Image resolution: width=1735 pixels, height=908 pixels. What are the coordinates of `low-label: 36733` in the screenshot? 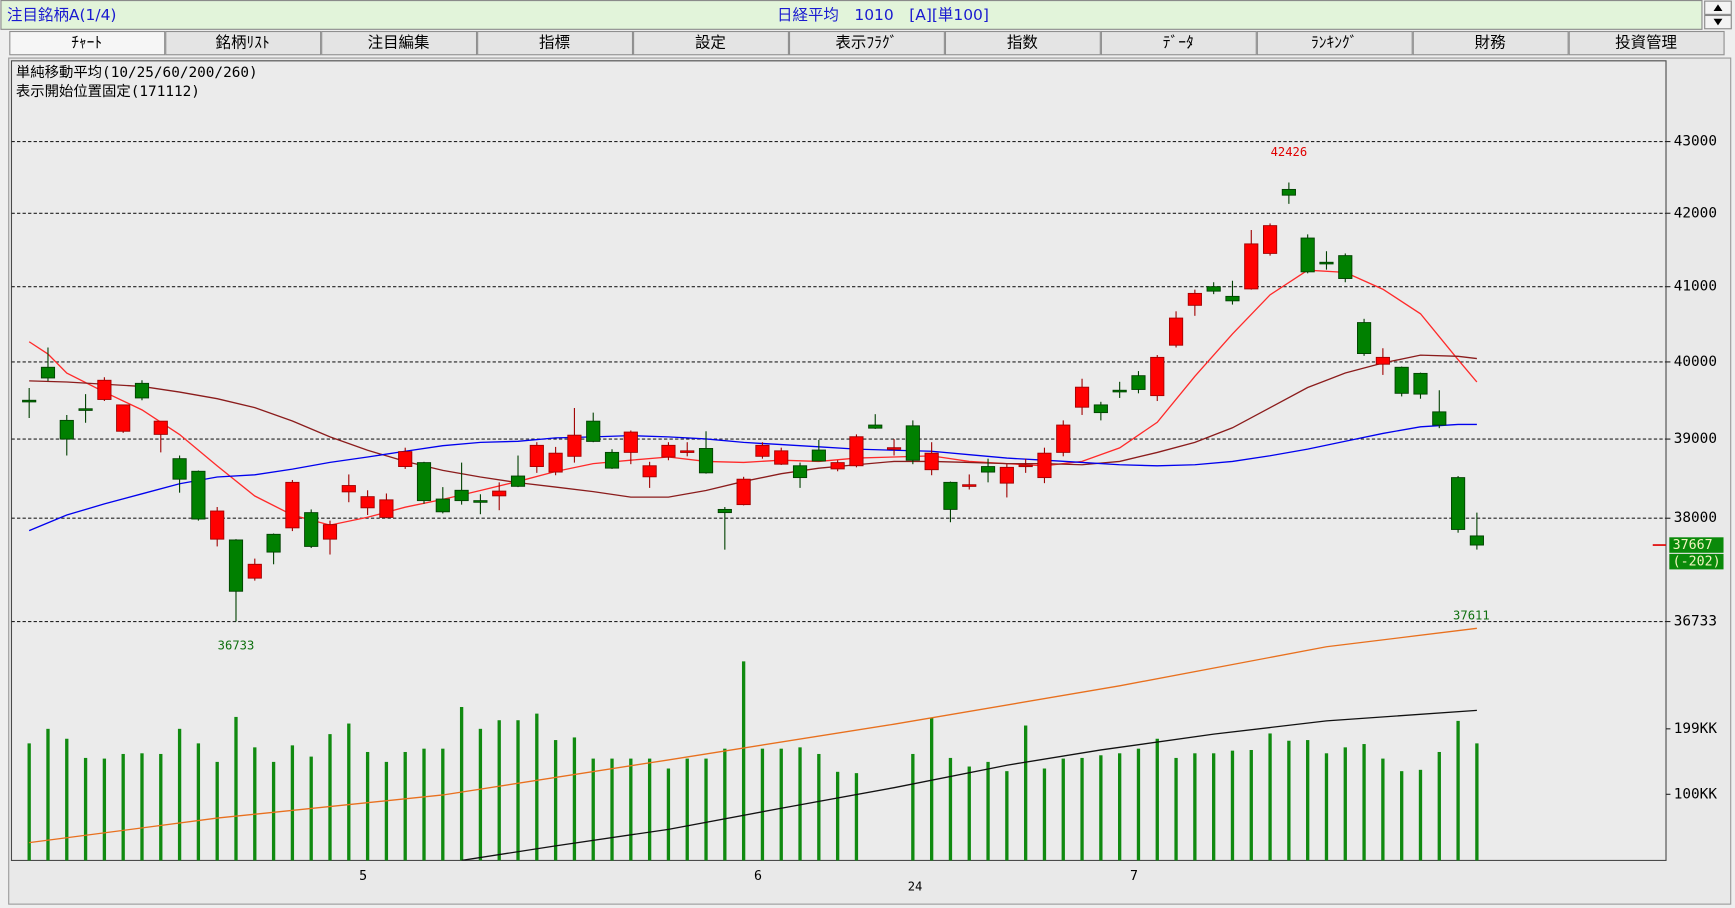 It's located at (236, 645).